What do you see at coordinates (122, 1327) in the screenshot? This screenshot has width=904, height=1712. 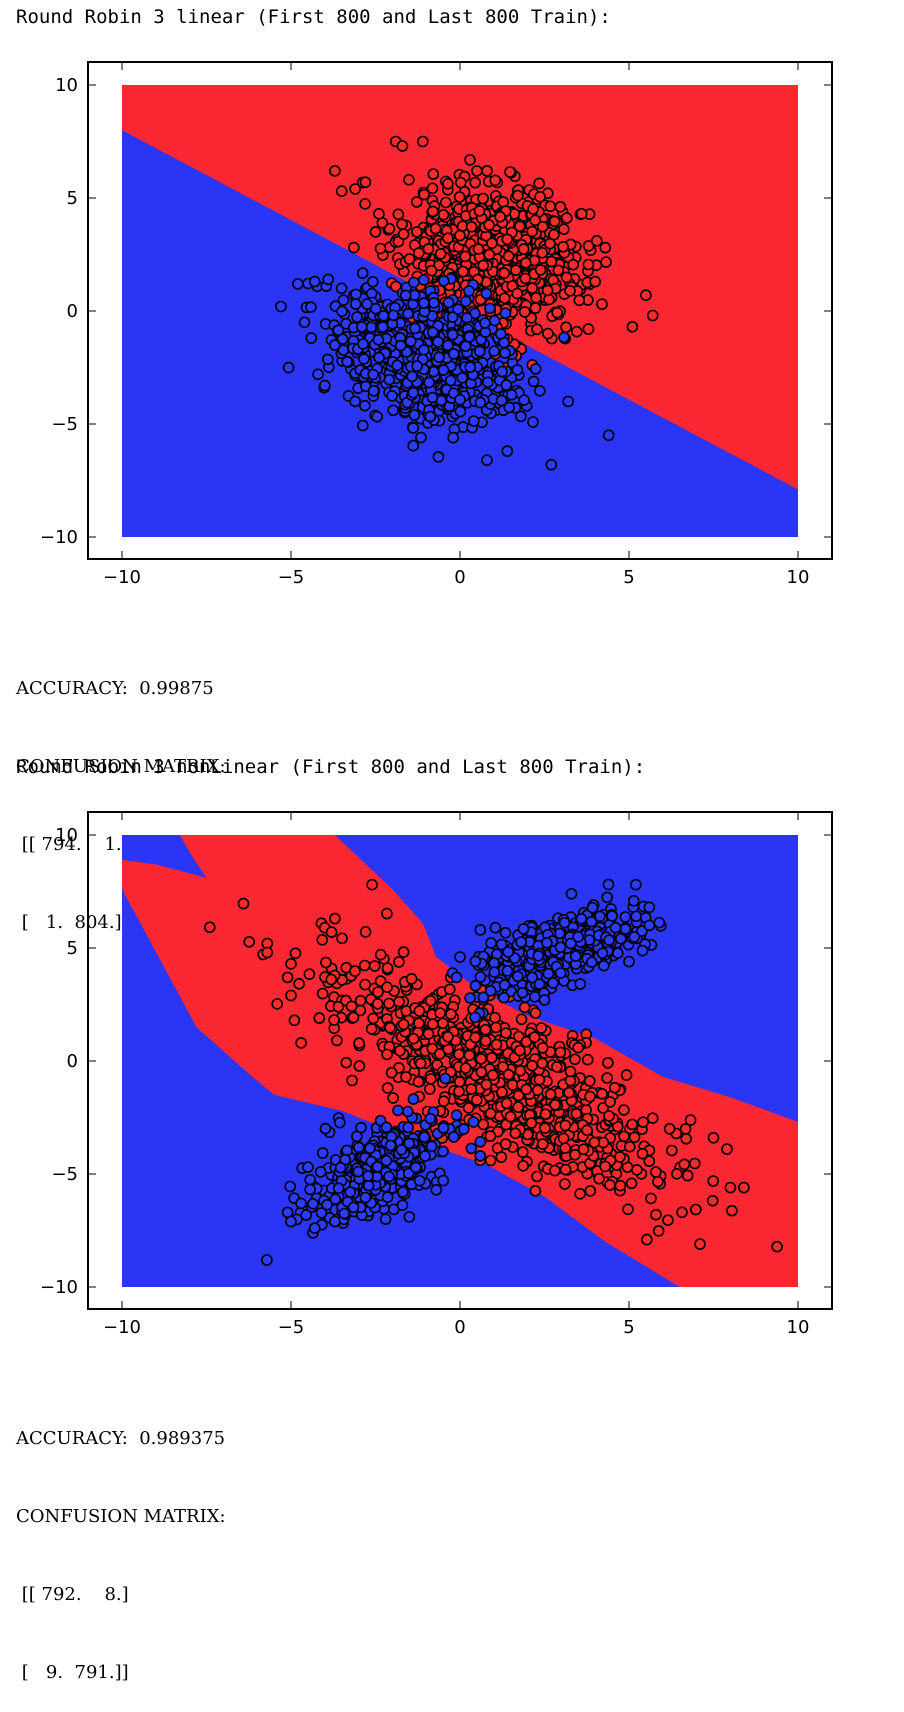 I see `x-tick-label: −10` at bounding box center [122, 1327].